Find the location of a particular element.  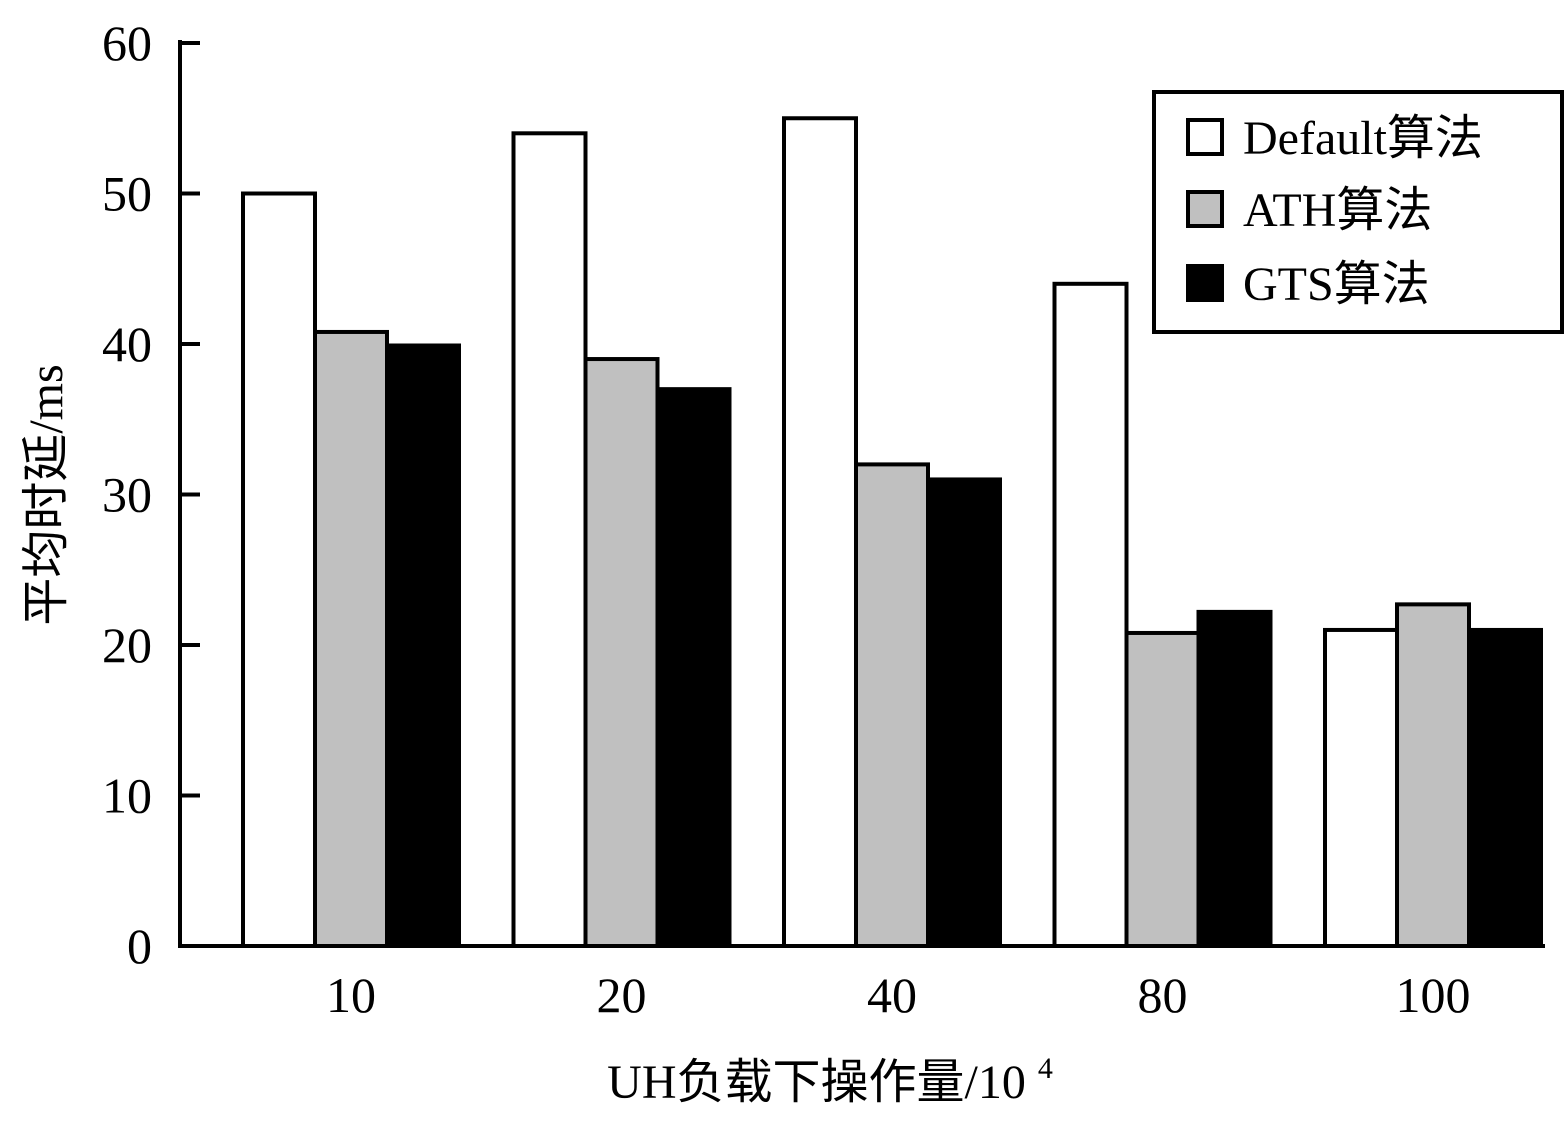

x-tick-label: 100 is located at coordinates (1433, 995).